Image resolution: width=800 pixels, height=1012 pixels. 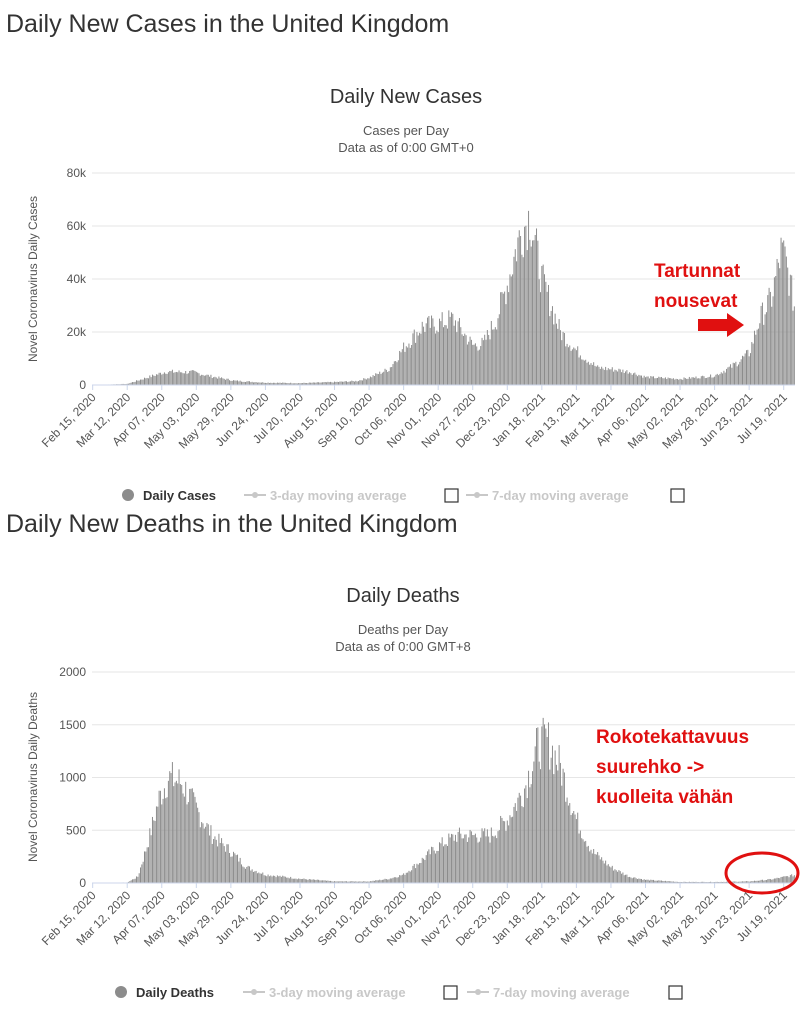 I want to click on legend-item-daily-deaths: Daily Deaths, so click(x=164, y=992).